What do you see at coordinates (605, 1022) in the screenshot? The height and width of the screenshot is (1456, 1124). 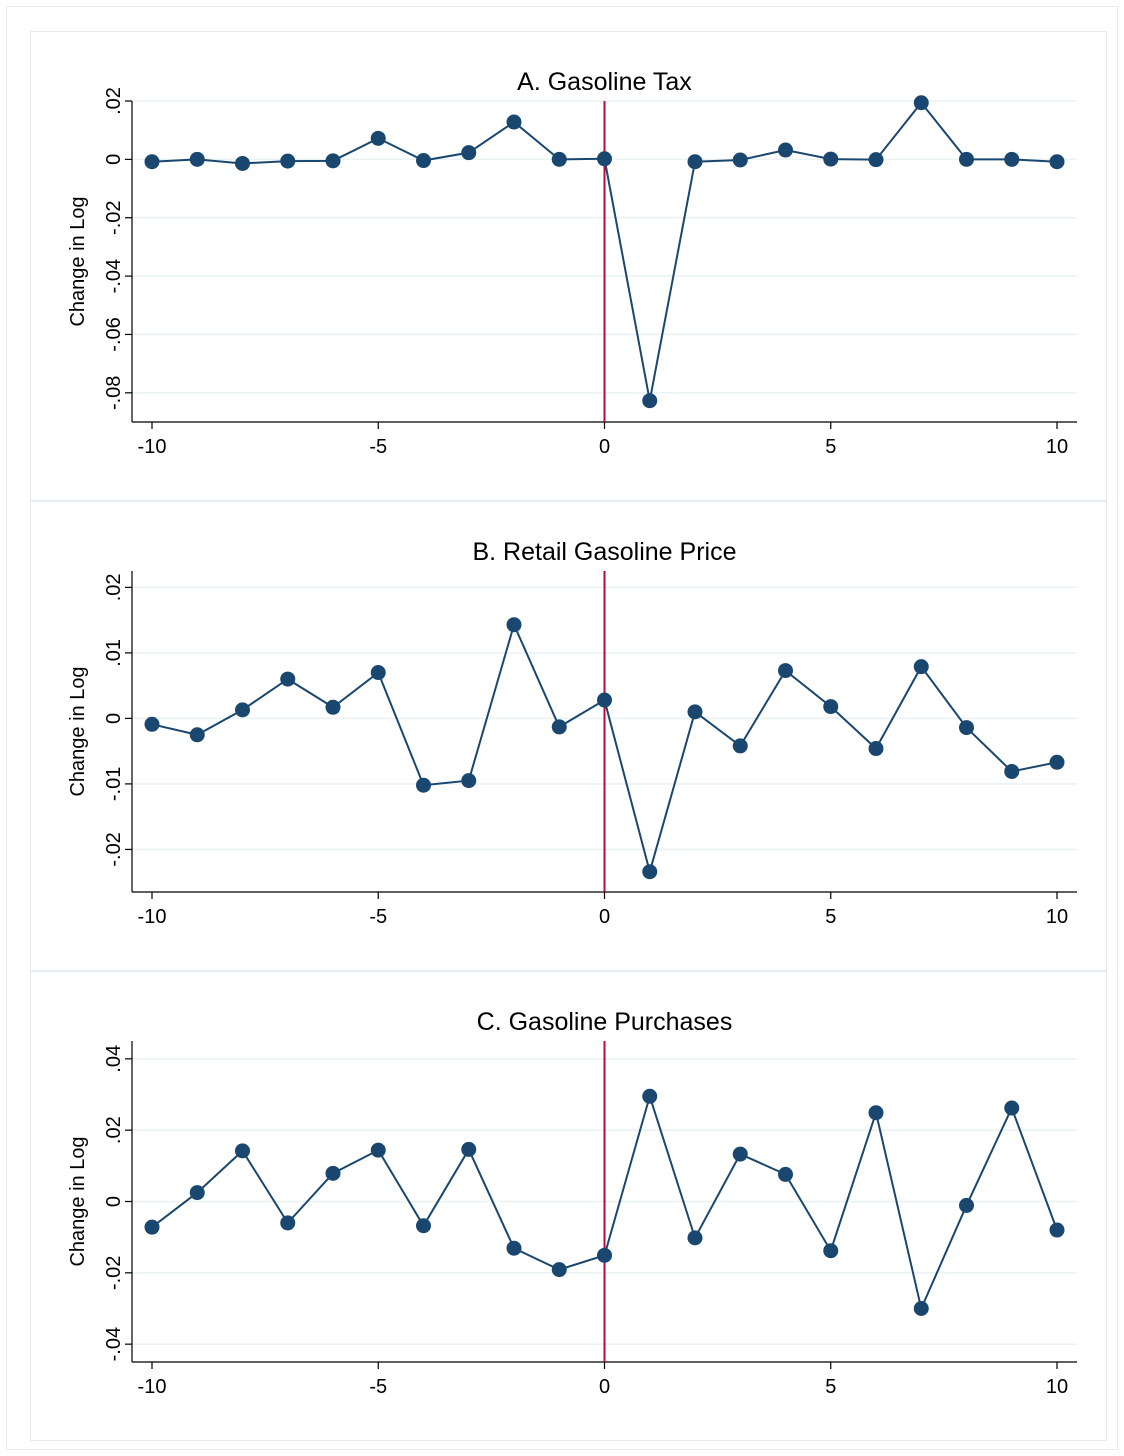 I see `chart-title: C. Gasoline Purchases` at bounding box center [605, 1022].